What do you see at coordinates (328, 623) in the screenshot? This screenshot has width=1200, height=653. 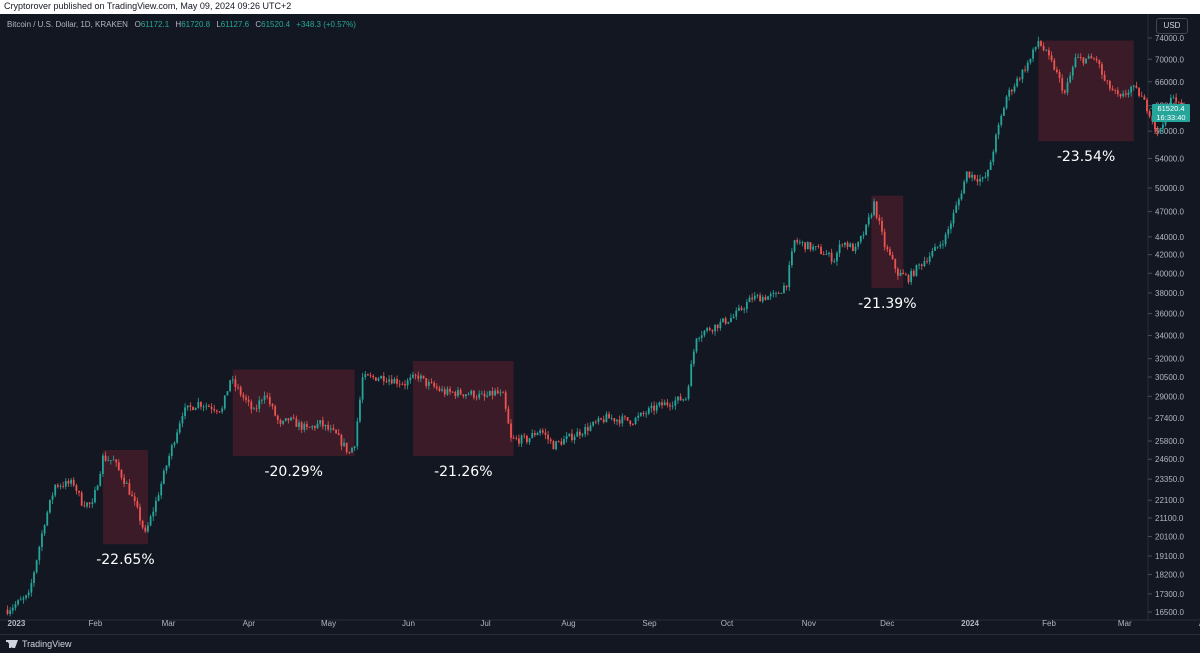 I see `x-tick-label: May` at bounding box center [328, 623].